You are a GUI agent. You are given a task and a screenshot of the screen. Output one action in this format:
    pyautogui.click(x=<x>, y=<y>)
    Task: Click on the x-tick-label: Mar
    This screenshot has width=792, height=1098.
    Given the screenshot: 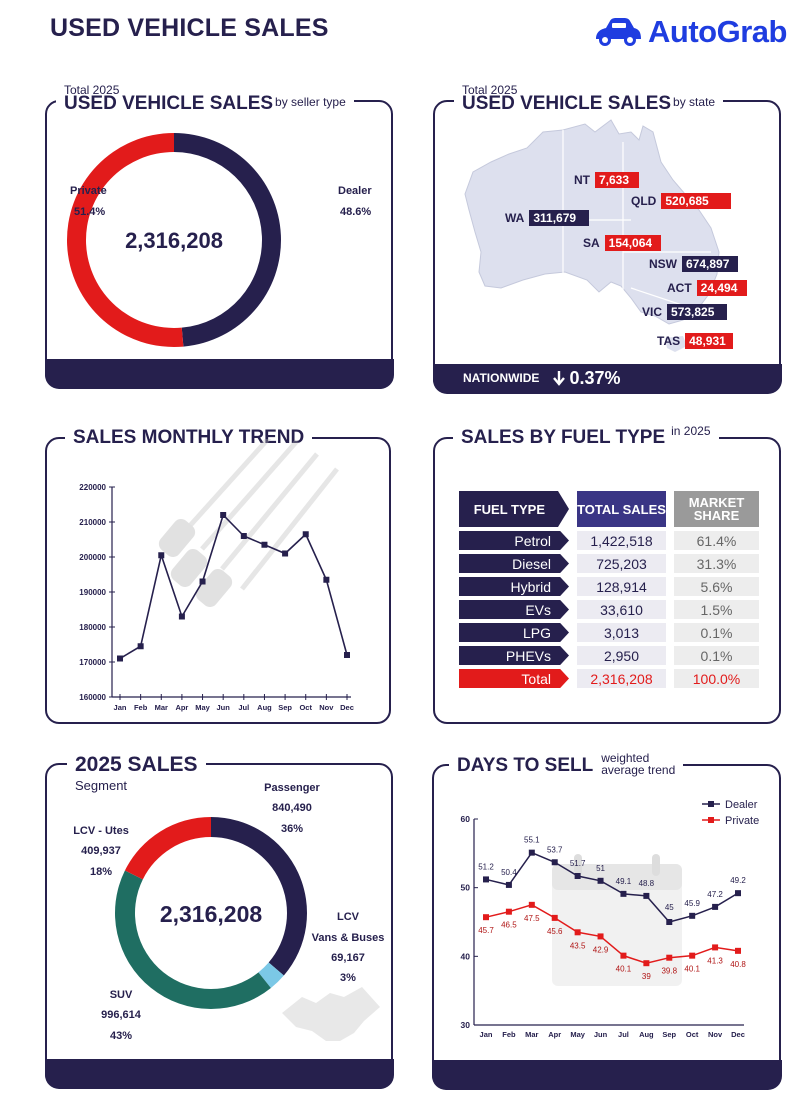 What is the action you would take?
    pyautogui.click(x=531, y=1034)
    